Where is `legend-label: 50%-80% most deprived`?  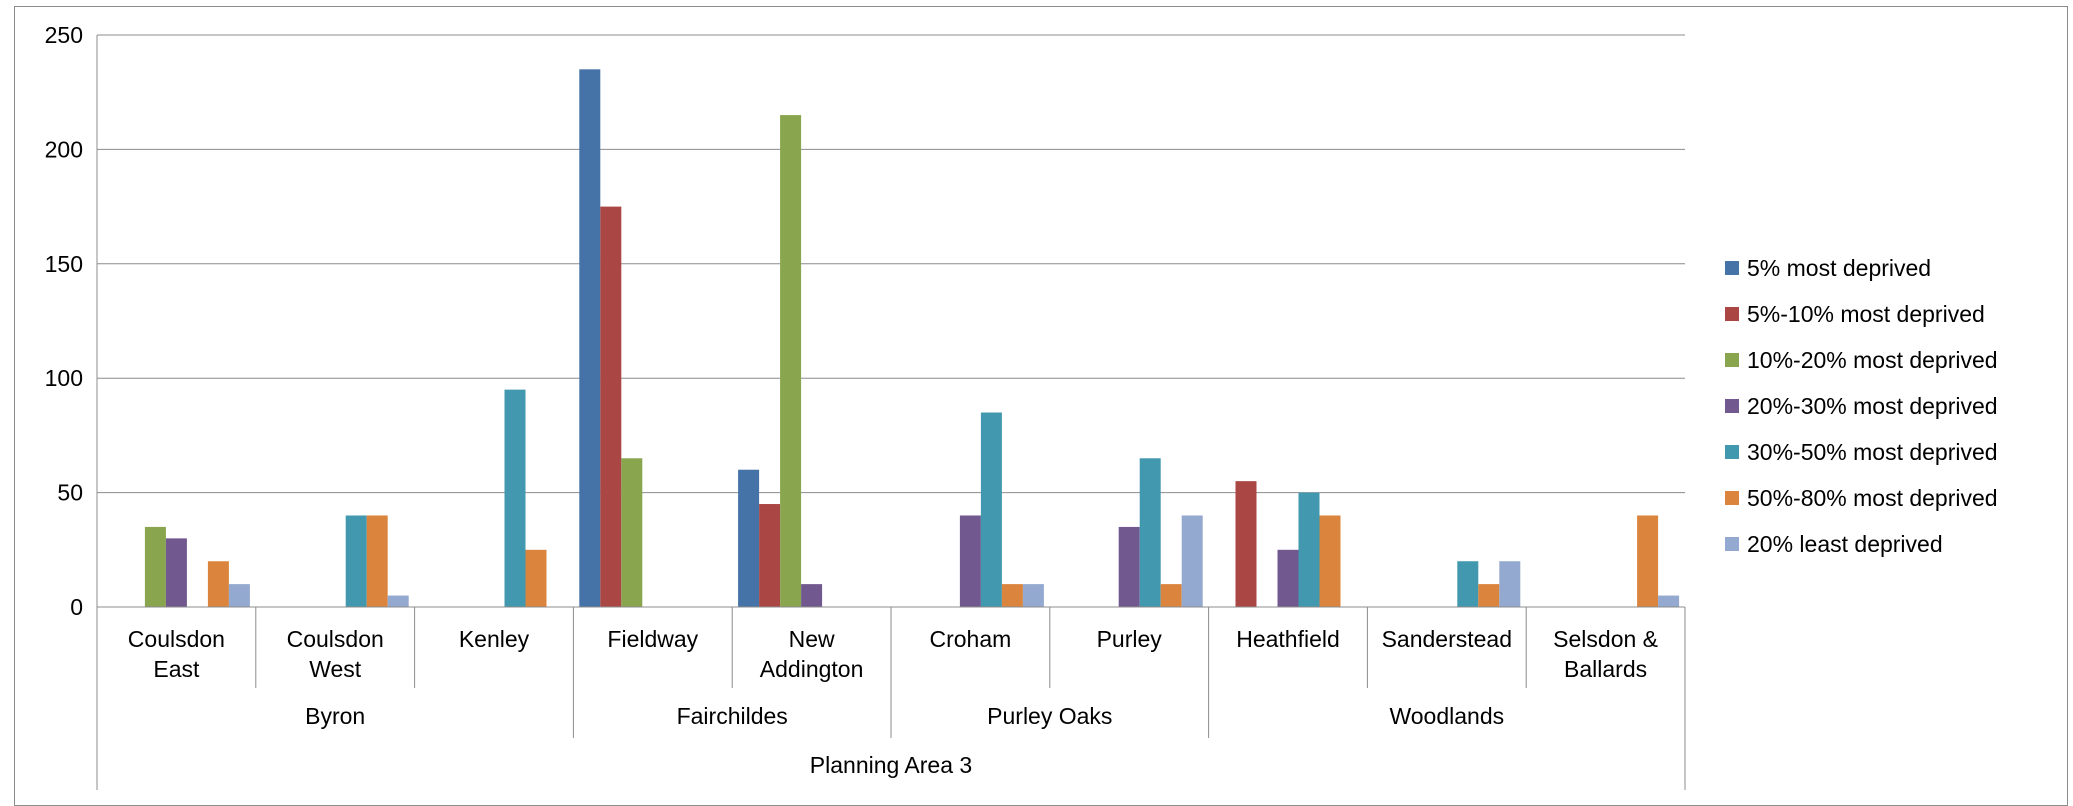 legend-label: 50%-80% most deprived is located at coordinates (1872, 497).